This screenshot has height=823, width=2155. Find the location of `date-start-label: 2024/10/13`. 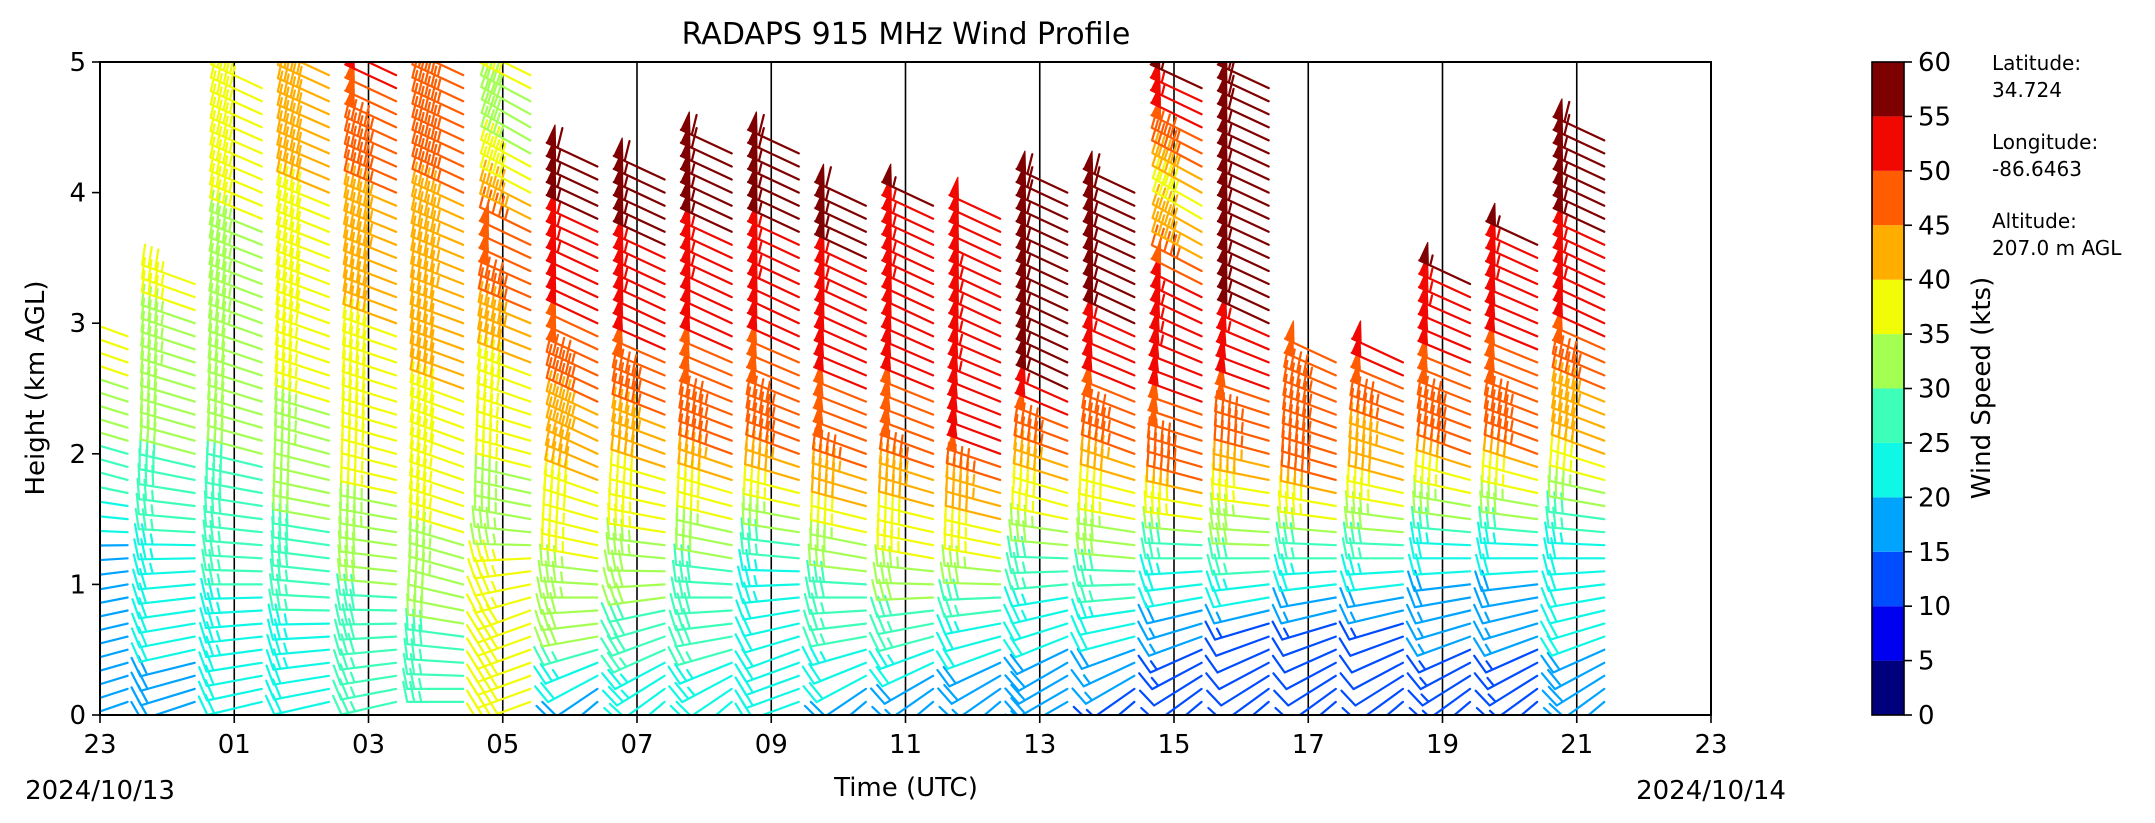

date-start-label: 2024/10/13 is located at coordinates (100, 791).